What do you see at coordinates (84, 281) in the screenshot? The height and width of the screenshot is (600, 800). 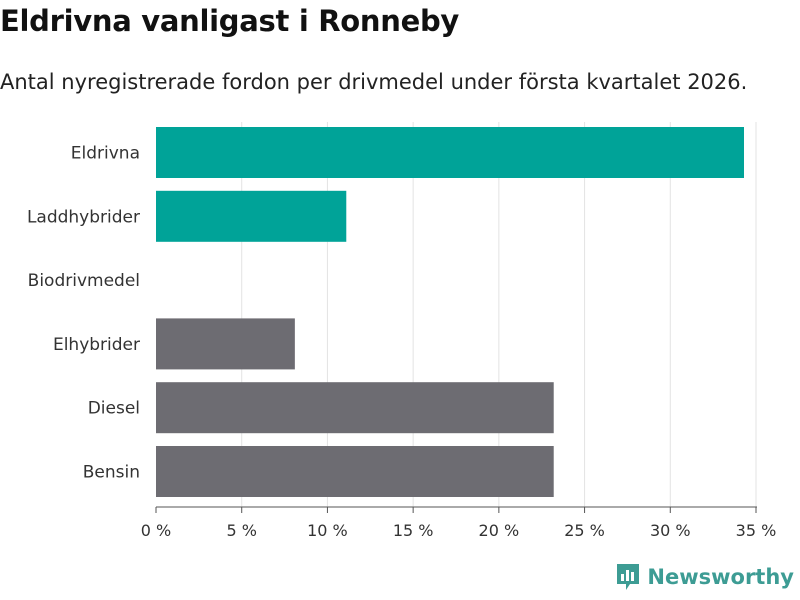 I see `category-label: Biodrivmedel` at bounding box center [84, 281].